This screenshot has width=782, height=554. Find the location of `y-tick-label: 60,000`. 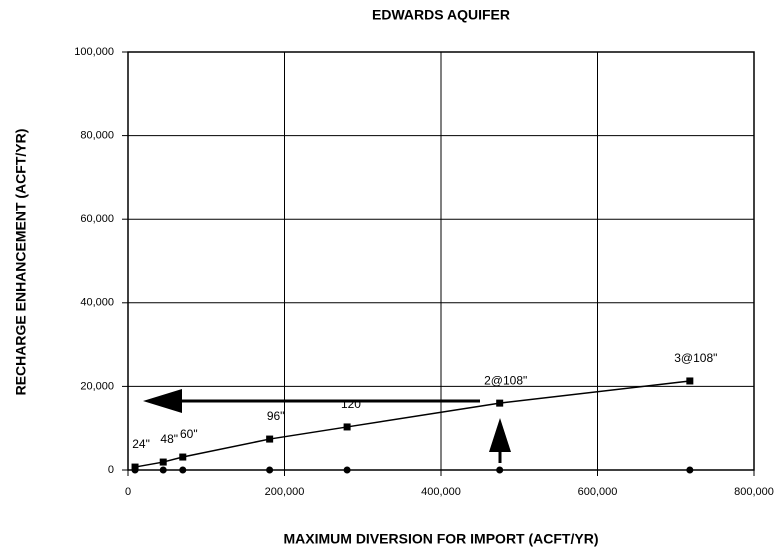

y-tick-label: 60,000 is located at coordinates (97, 219).